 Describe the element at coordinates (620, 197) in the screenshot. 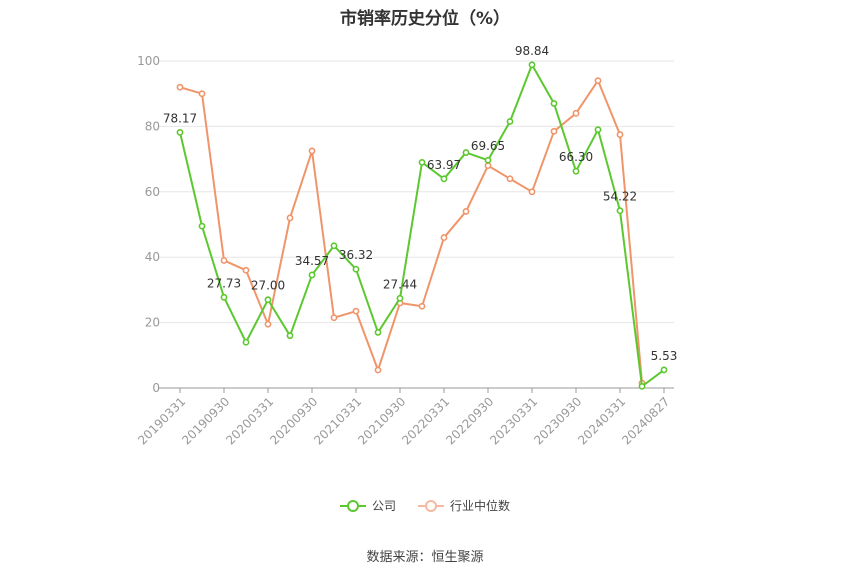

I see `data-label-20: 54.22` at that location.